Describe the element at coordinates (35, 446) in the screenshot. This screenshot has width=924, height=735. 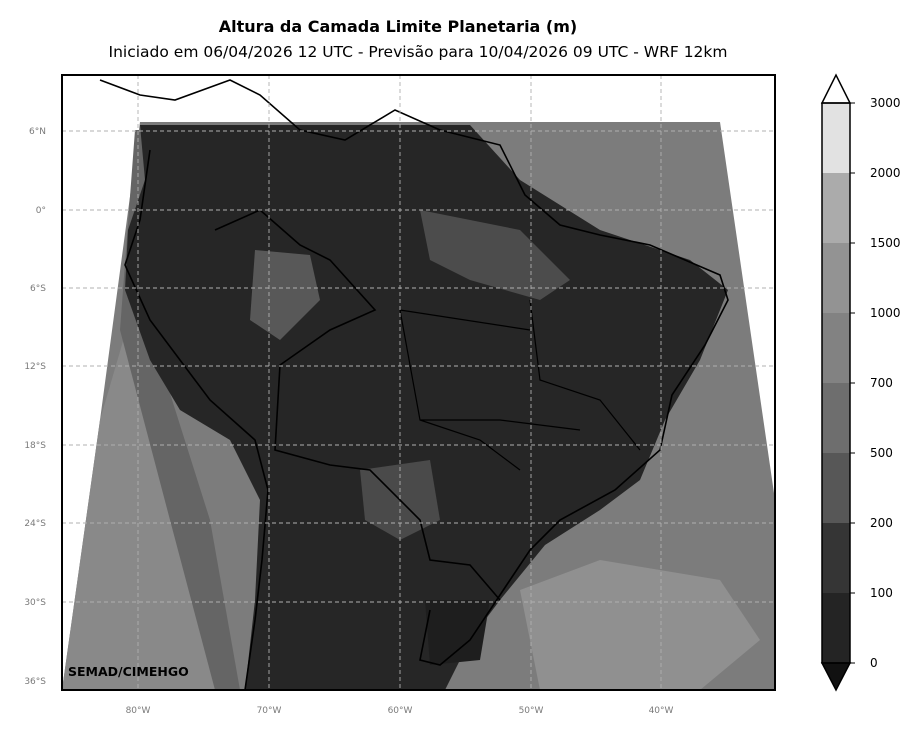
I see `lat-label: 18°S` at that location.